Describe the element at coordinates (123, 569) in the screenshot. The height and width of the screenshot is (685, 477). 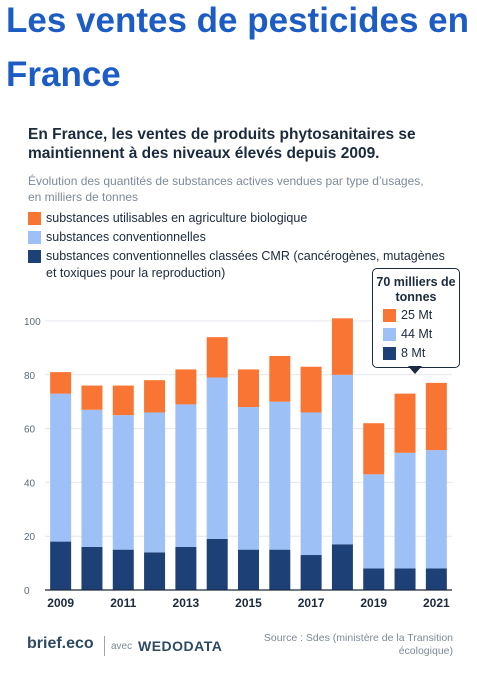
I see `bar-segment-2011-s0` at that location.